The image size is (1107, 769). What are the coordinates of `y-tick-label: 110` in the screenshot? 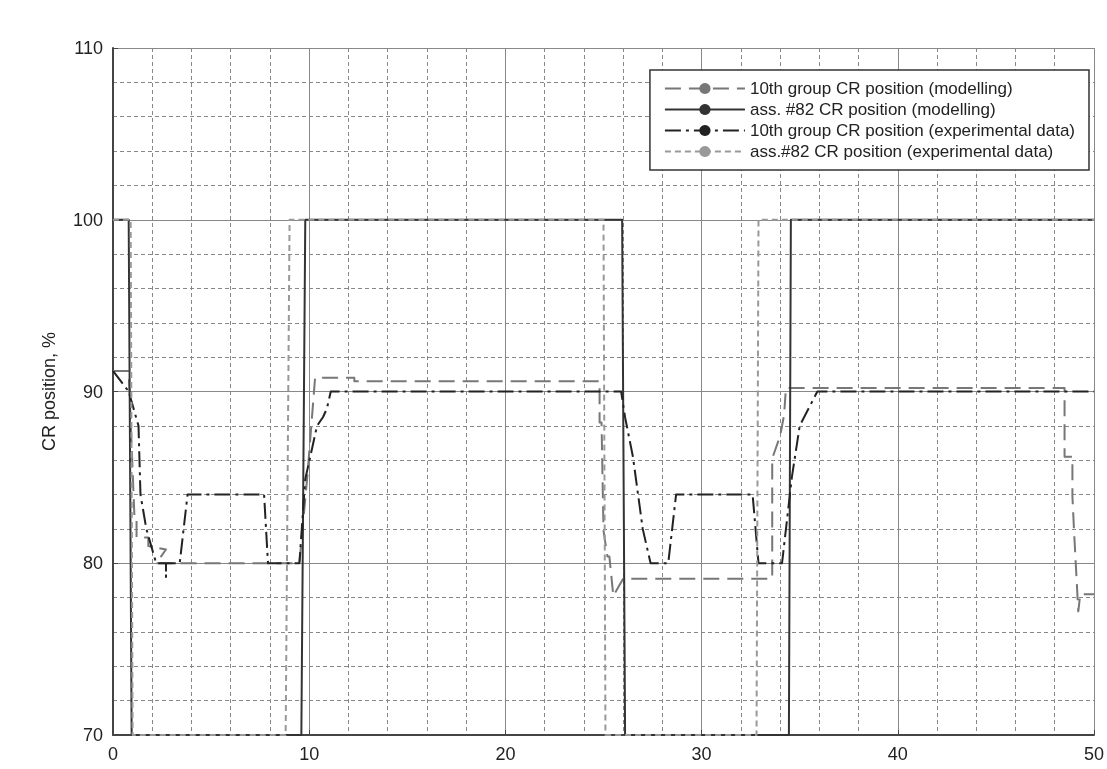 It's located at (88, 48).